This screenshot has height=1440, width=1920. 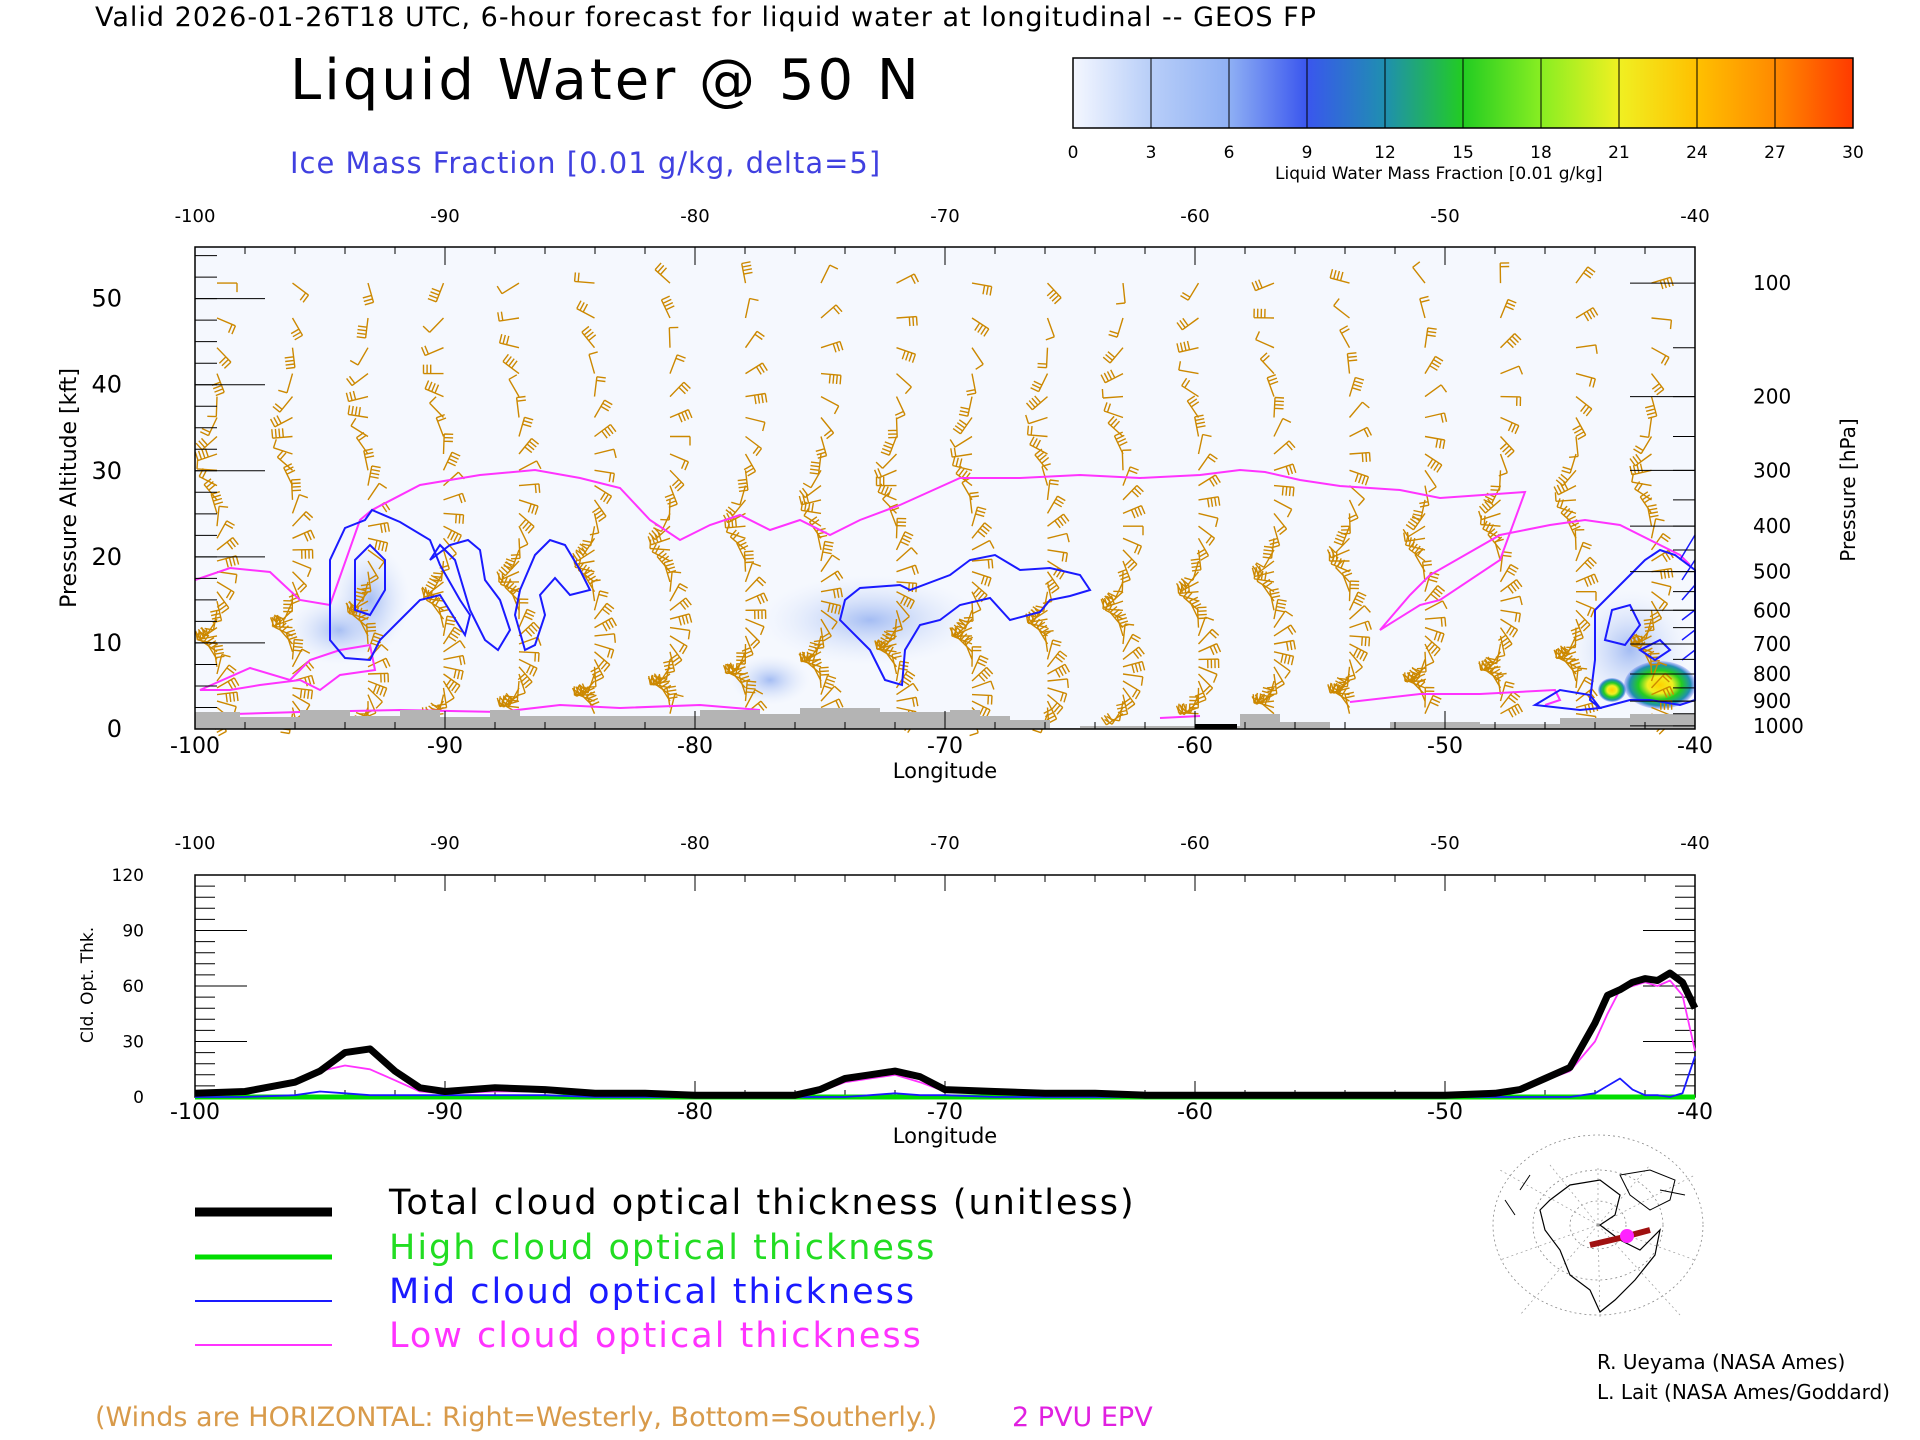 I want to click on pressure-tick-label: 300, so click(x=1772, y=470).